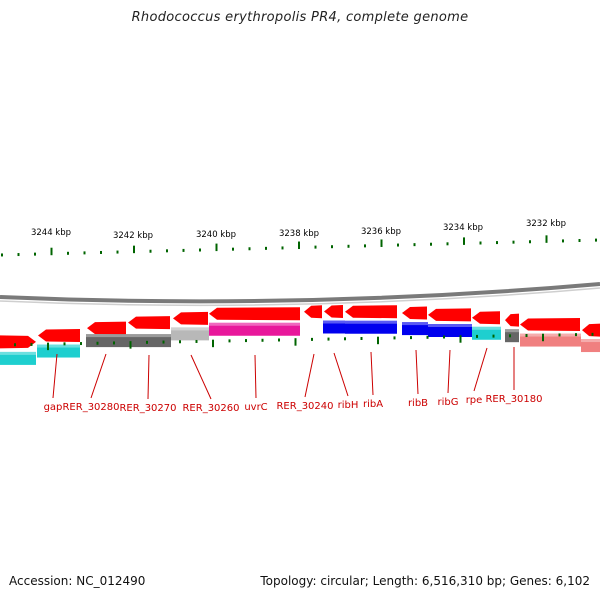 The width and height of the screenshot is (600, 600). I want to click on gene-label: ribH, so click(348, 405).